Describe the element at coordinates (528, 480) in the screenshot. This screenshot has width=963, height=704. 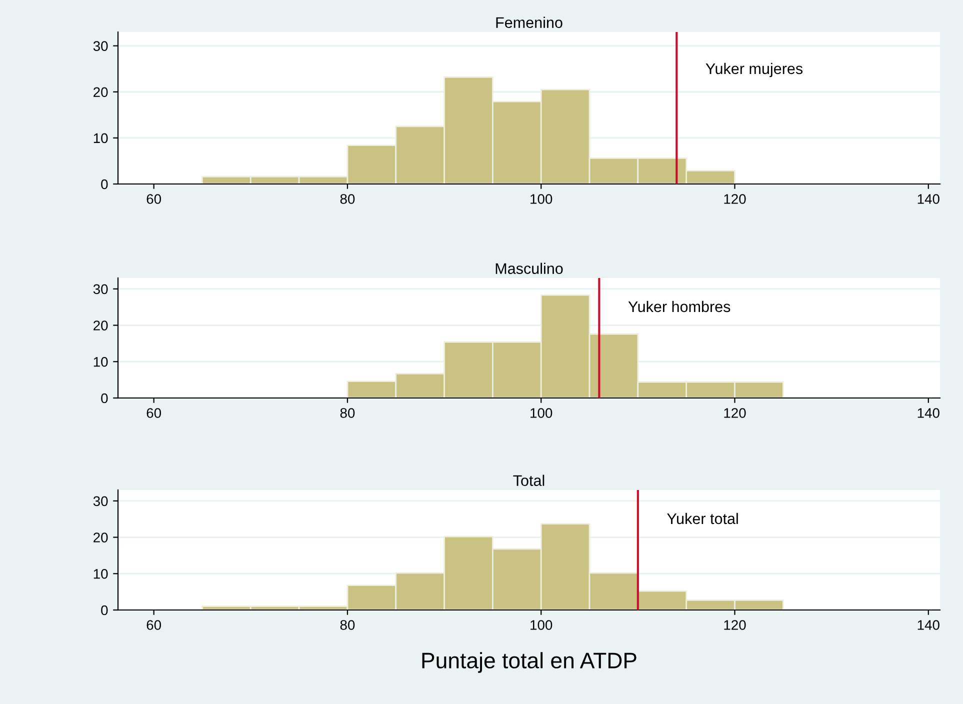
I see `chart-title: Total` at that location.